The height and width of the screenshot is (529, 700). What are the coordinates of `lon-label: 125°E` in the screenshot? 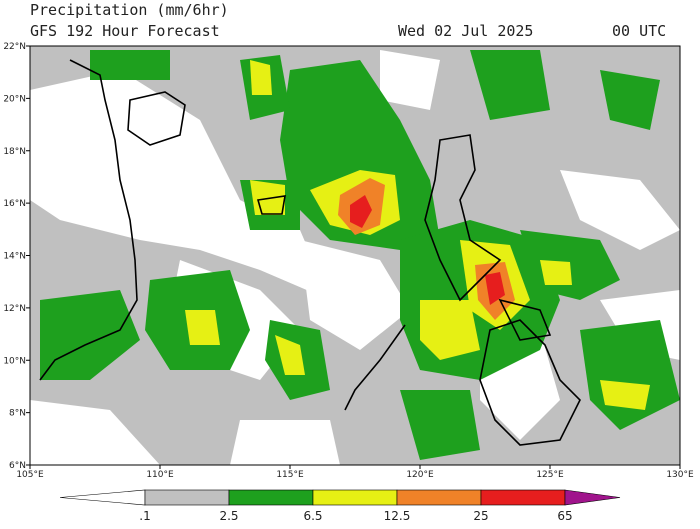 It's located at (550, 475).